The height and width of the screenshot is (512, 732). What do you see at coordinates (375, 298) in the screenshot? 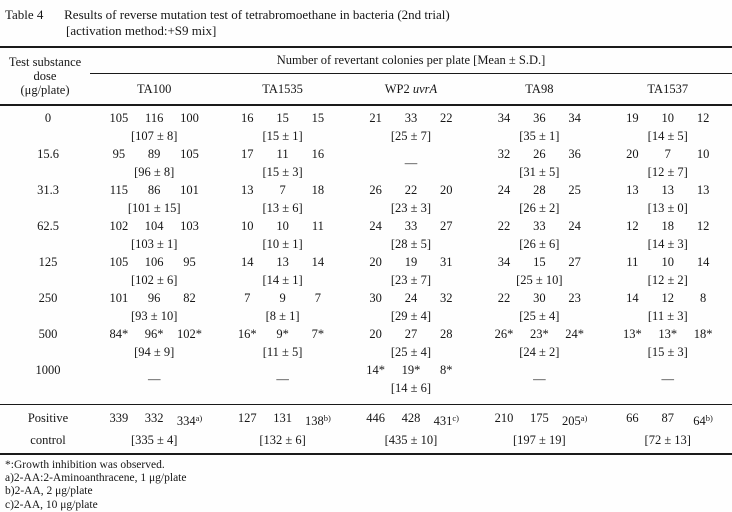
I see `plate-count-value: 30` at bounding box center [375, 298].